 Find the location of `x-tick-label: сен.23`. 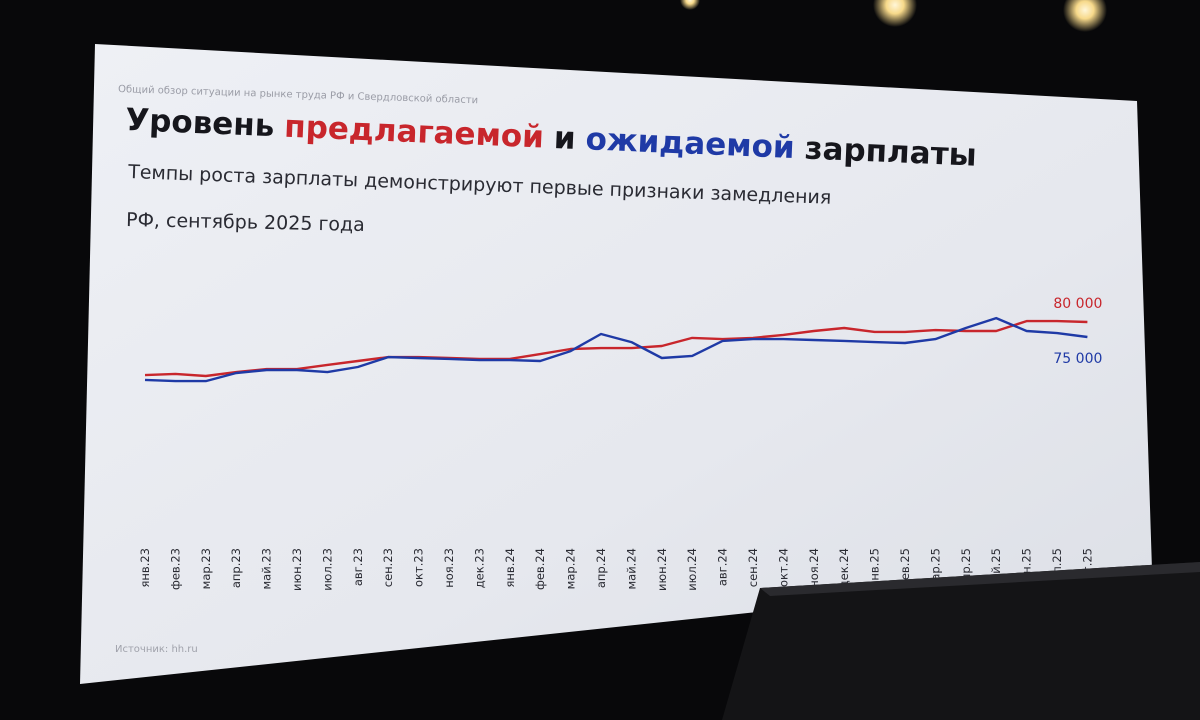

x-tick-label: сен.23 is located at coordinates (388, 567).